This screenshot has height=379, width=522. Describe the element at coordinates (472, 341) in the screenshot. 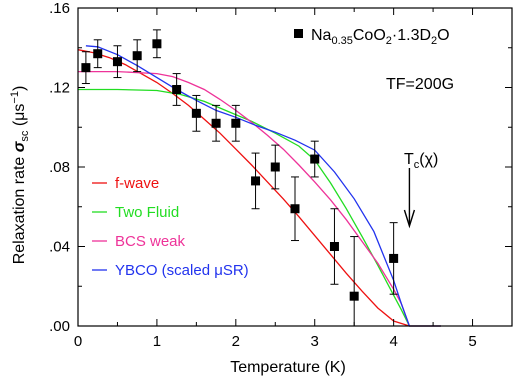

I see `x-tick-label: 5` at that location.